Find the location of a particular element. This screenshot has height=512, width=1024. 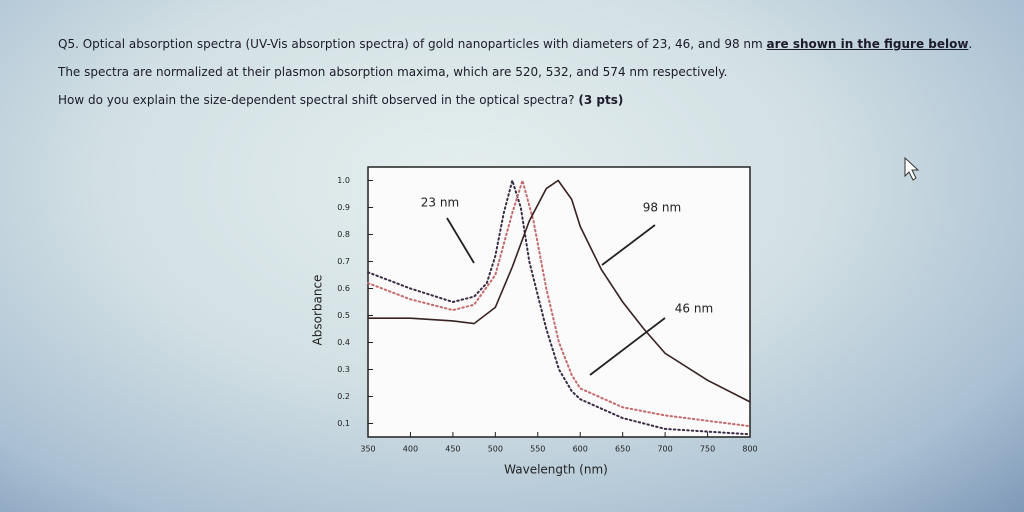

cursor is located at coordinates (912, 168).